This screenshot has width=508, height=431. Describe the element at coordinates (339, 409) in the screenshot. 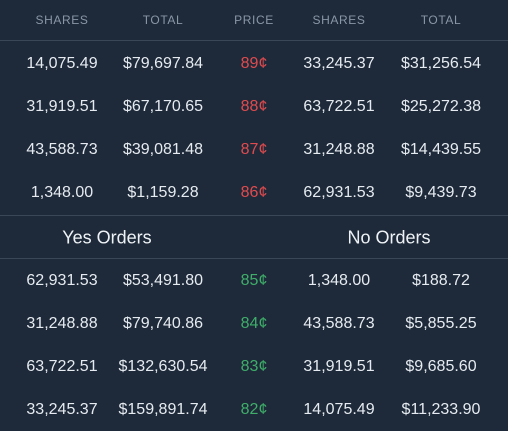

I see `bid-shares-right: 14,075.49` at that location.